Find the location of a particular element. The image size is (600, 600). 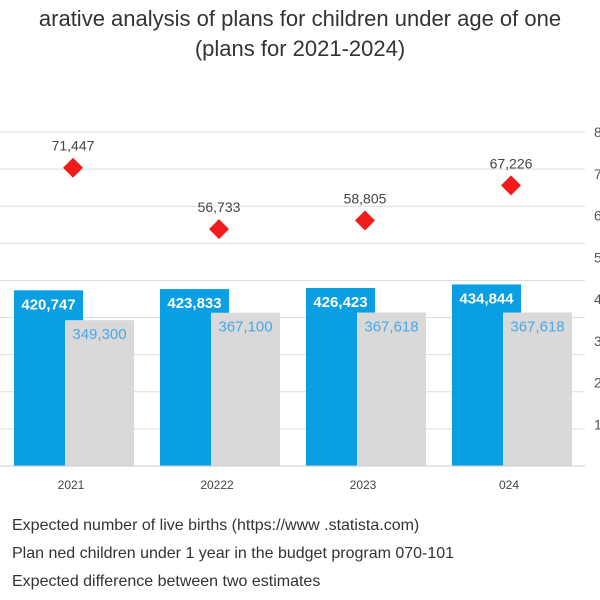

right-axis-tick-label: 6 is located at coordinates (597, 216).